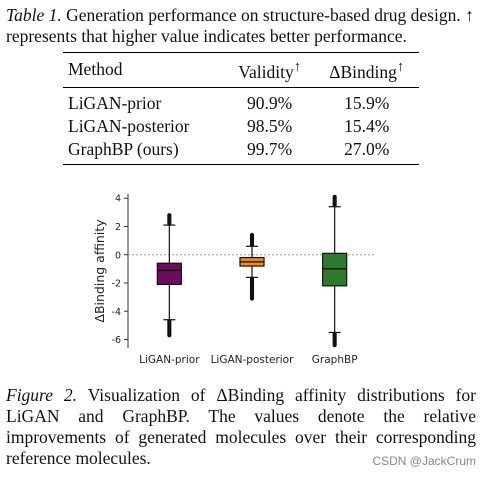  I want to click on x-tick-label: GraphBP, so click(335, 360).